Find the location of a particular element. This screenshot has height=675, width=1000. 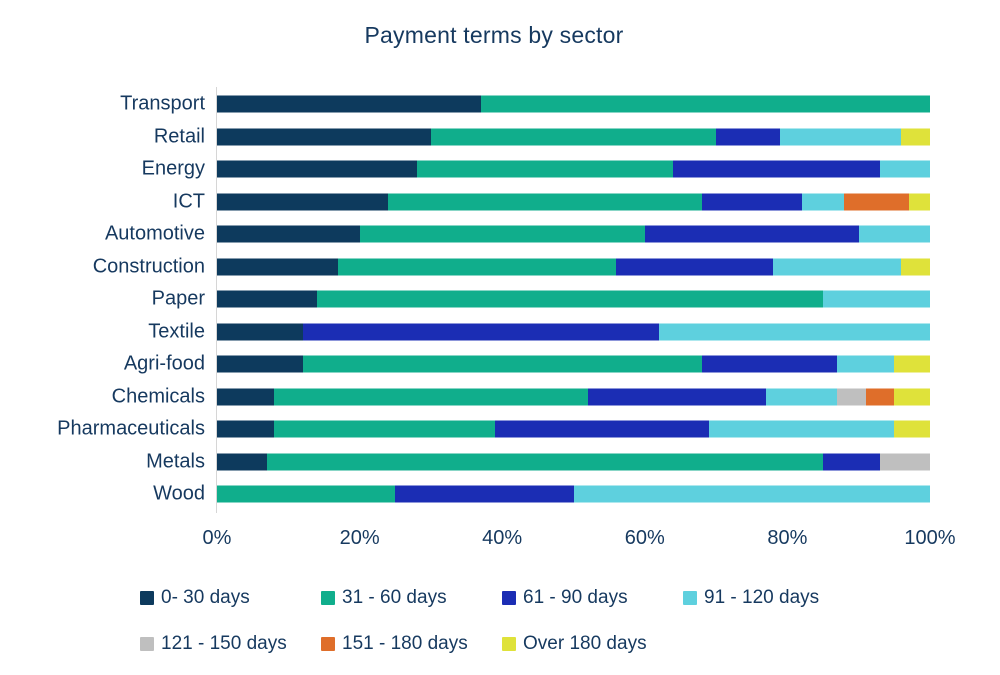

legend-item: 151 - 180 days is located at coordinates (411, 644).